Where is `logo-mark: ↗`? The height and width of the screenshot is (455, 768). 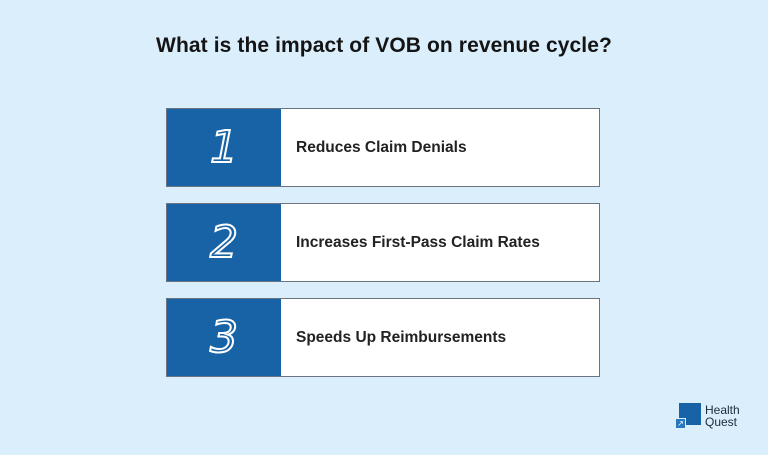
logo-mark: ↗ is located at coordinates (688, 416).